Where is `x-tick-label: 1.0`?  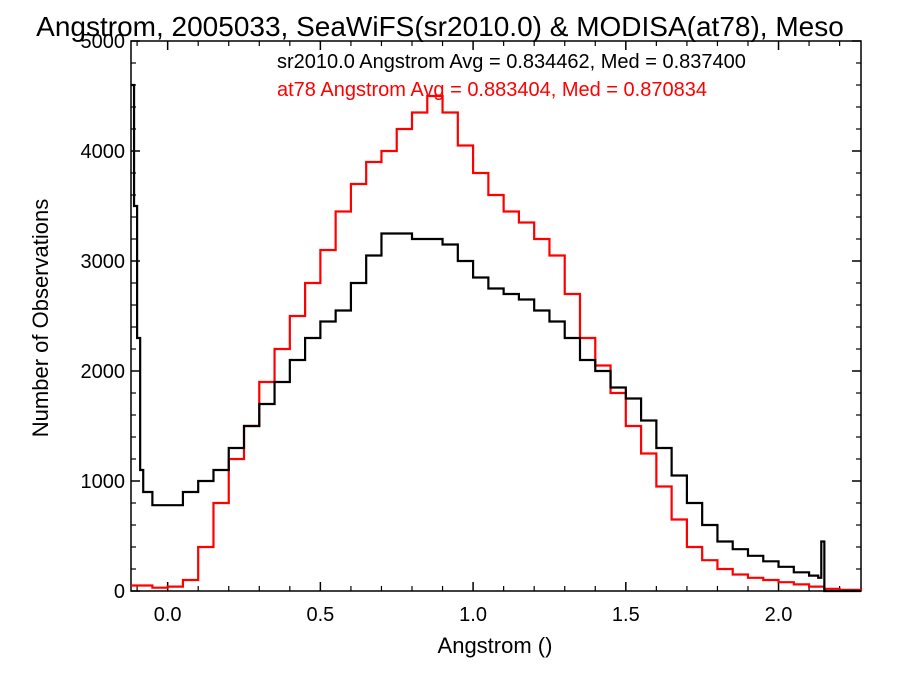 x-tick-label: 1.0 is located at coordinates (473, 615).